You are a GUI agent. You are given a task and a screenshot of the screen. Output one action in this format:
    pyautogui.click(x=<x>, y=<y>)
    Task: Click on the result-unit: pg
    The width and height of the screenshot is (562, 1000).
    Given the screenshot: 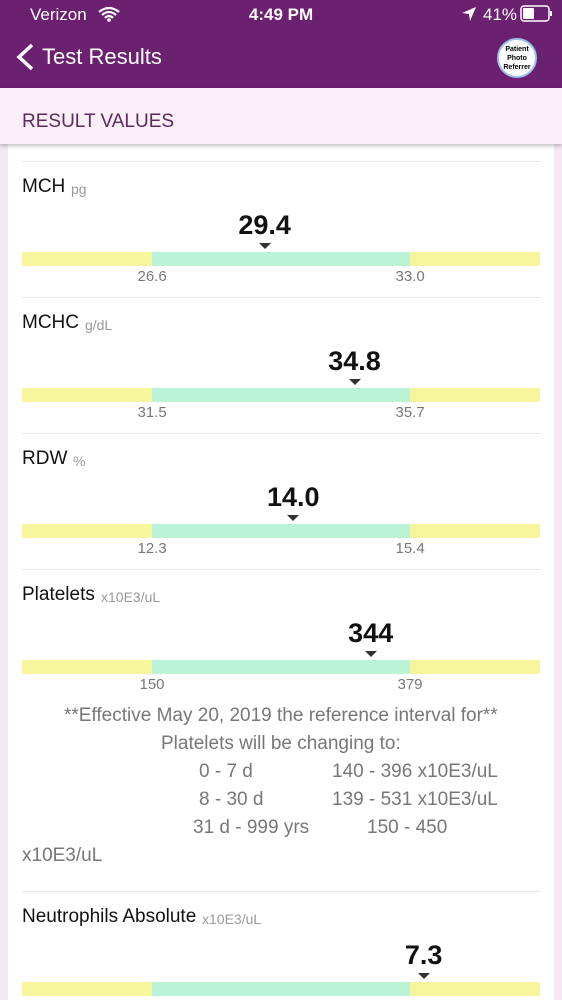 What is the action you would take?
    pyautogui.click(x=79, y=189)
    